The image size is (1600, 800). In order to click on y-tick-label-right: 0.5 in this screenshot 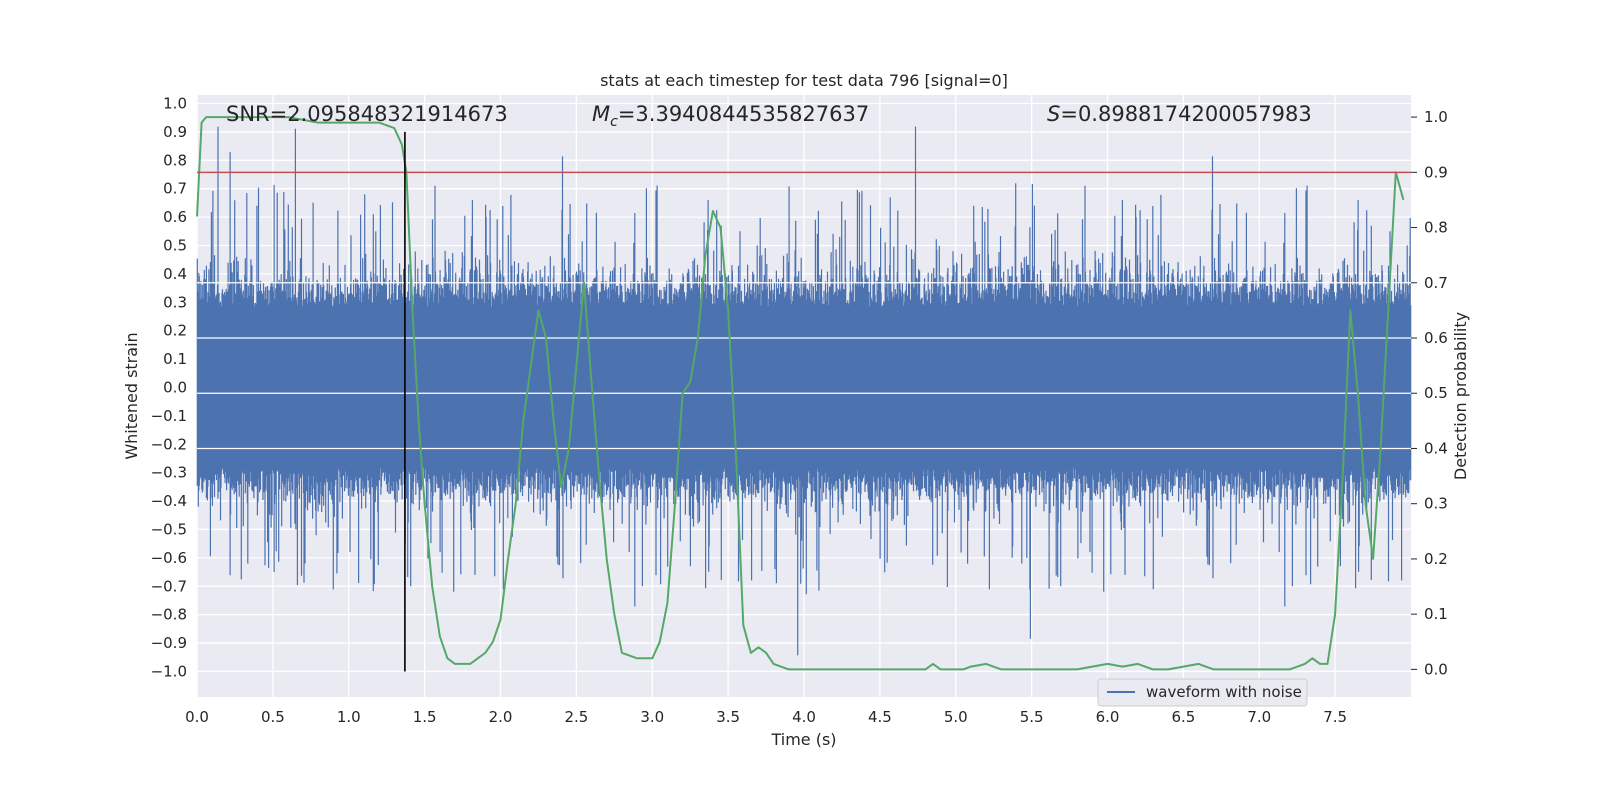, I will do `click(1436, 393)`.